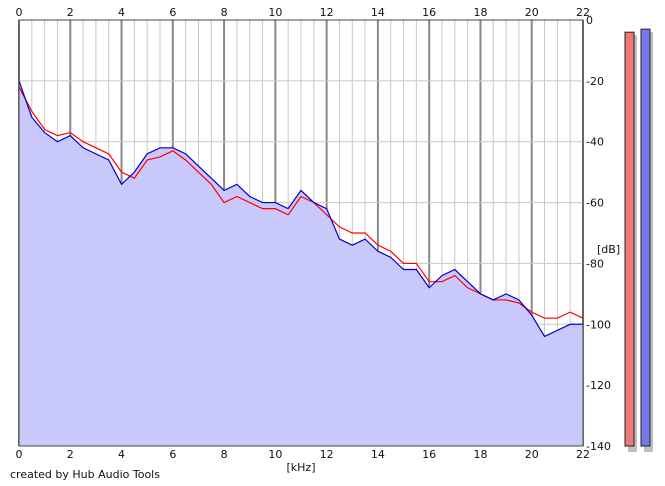 The image size is (665, 486). What do you see at coordinates (598, 385) in the screenshot?
I see `y-tick-label: -120` at bounding box center [598, 385].